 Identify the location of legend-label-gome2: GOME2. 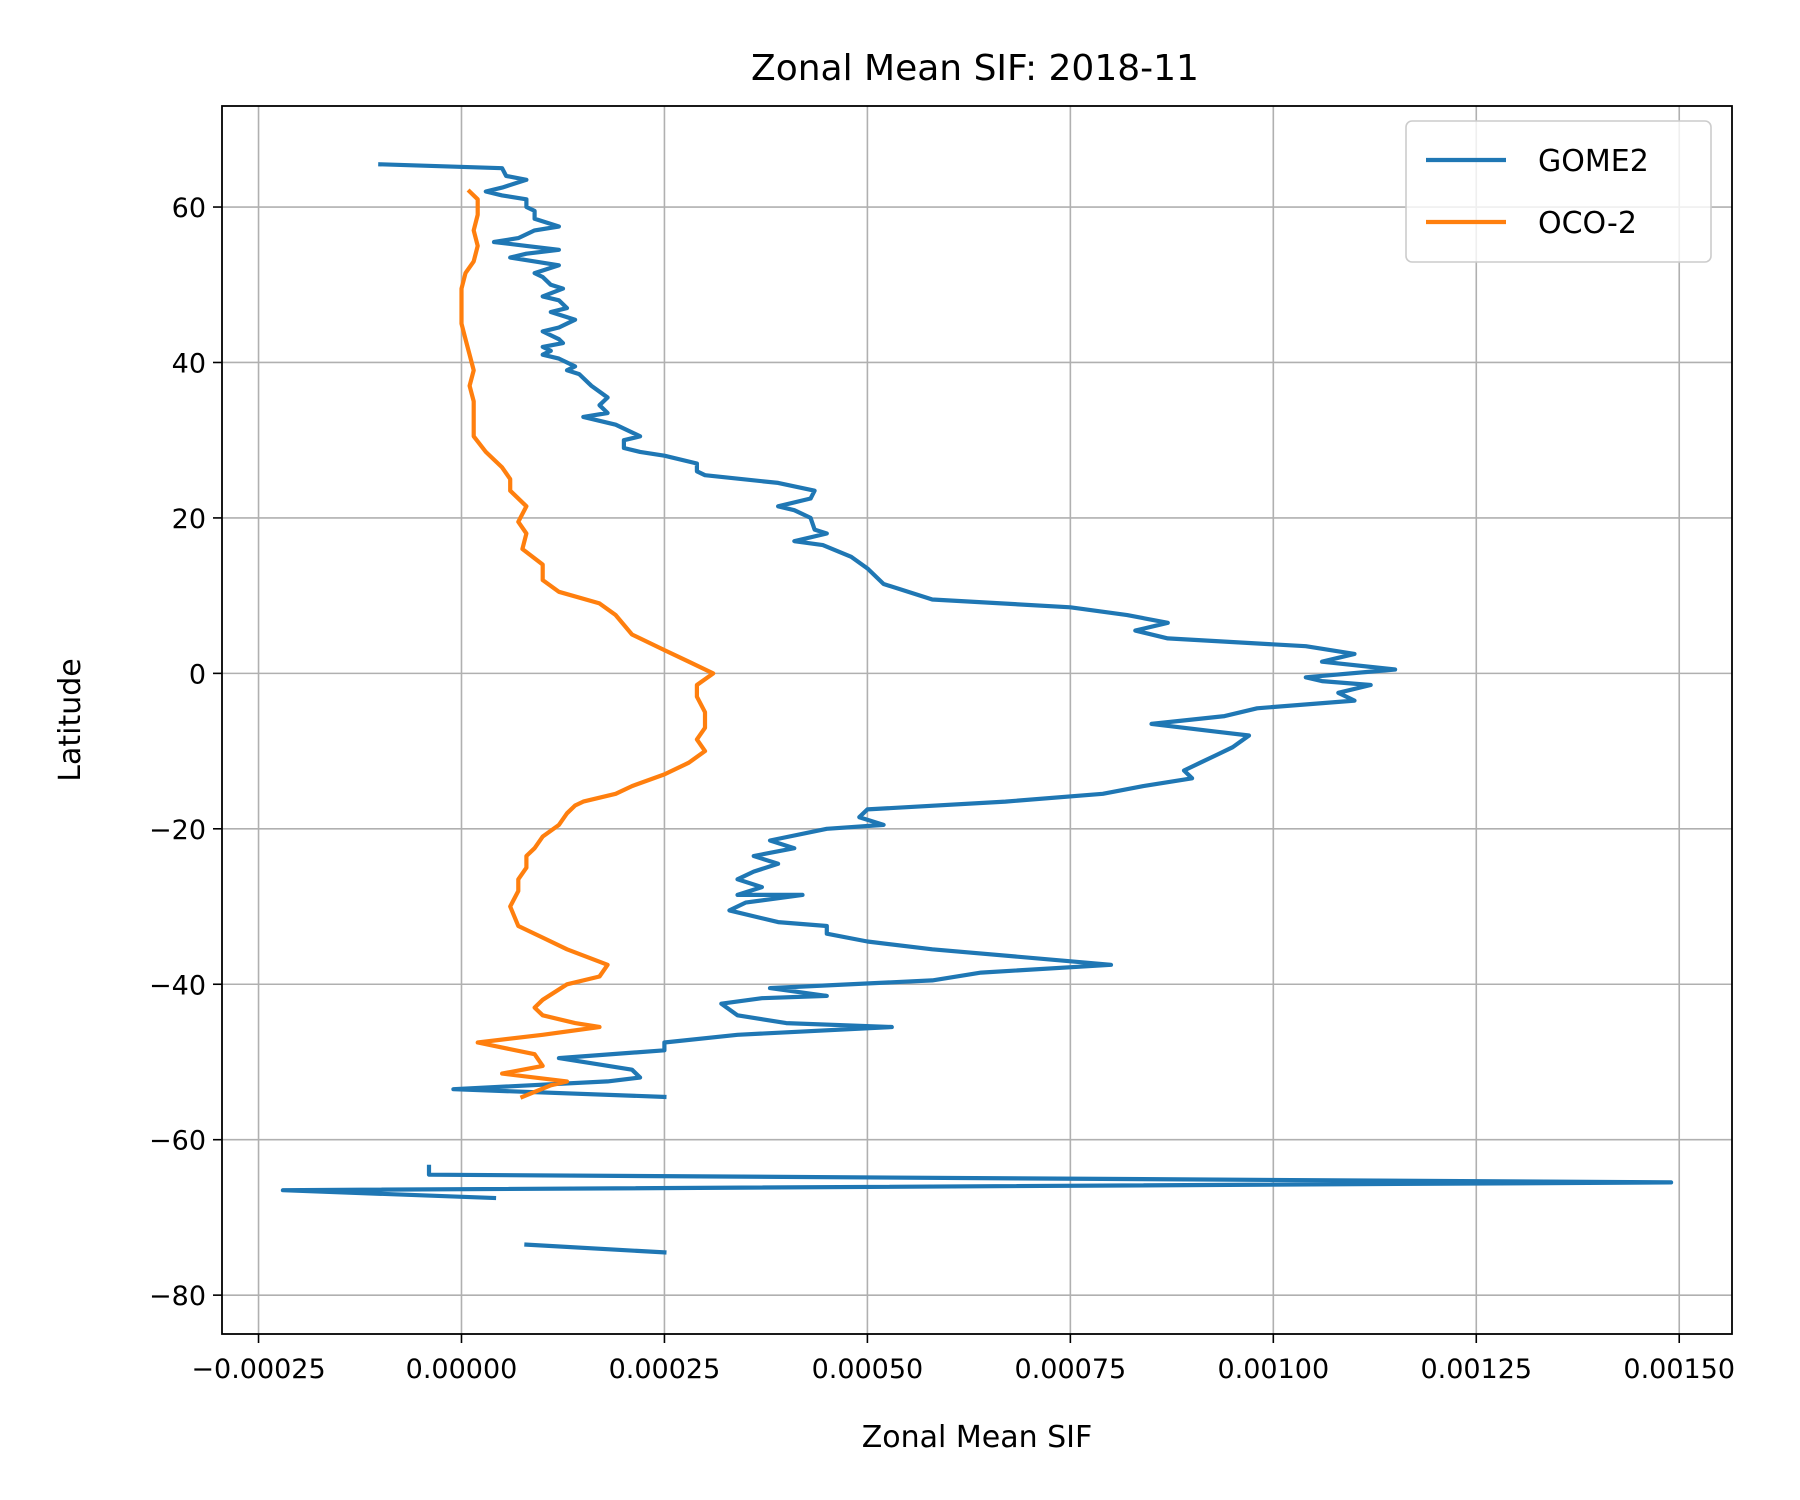
(1593, 161).